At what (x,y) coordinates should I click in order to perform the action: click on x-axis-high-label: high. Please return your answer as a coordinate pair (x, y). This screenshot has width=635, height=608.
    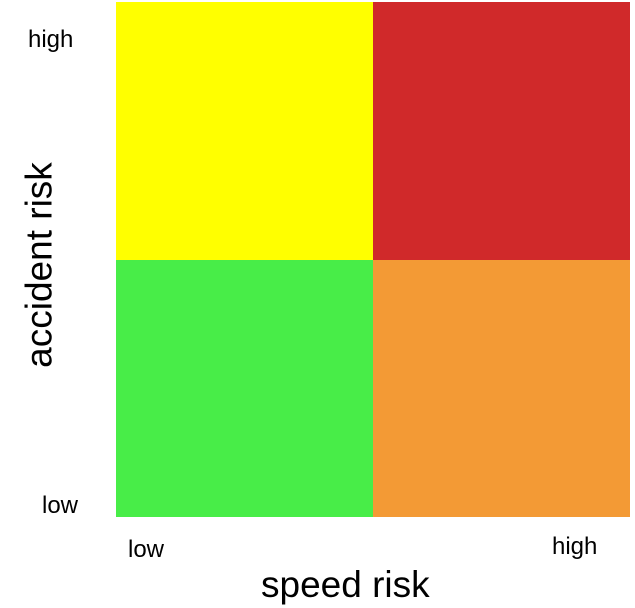
    Looking at the image, I should click on (575, 546).